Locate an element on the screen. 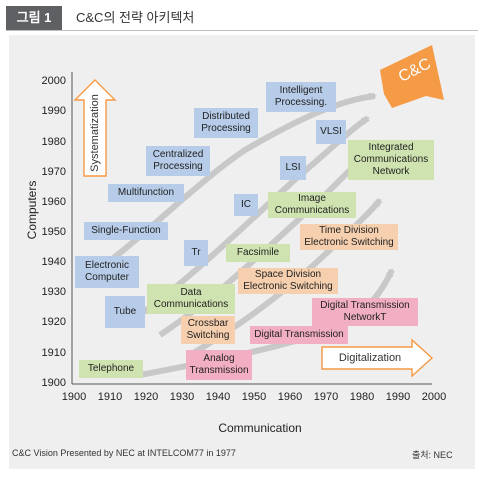 The width and height of the screenshot is (484, 485). y-tick: 1970 is located at coordinates (53, 172).